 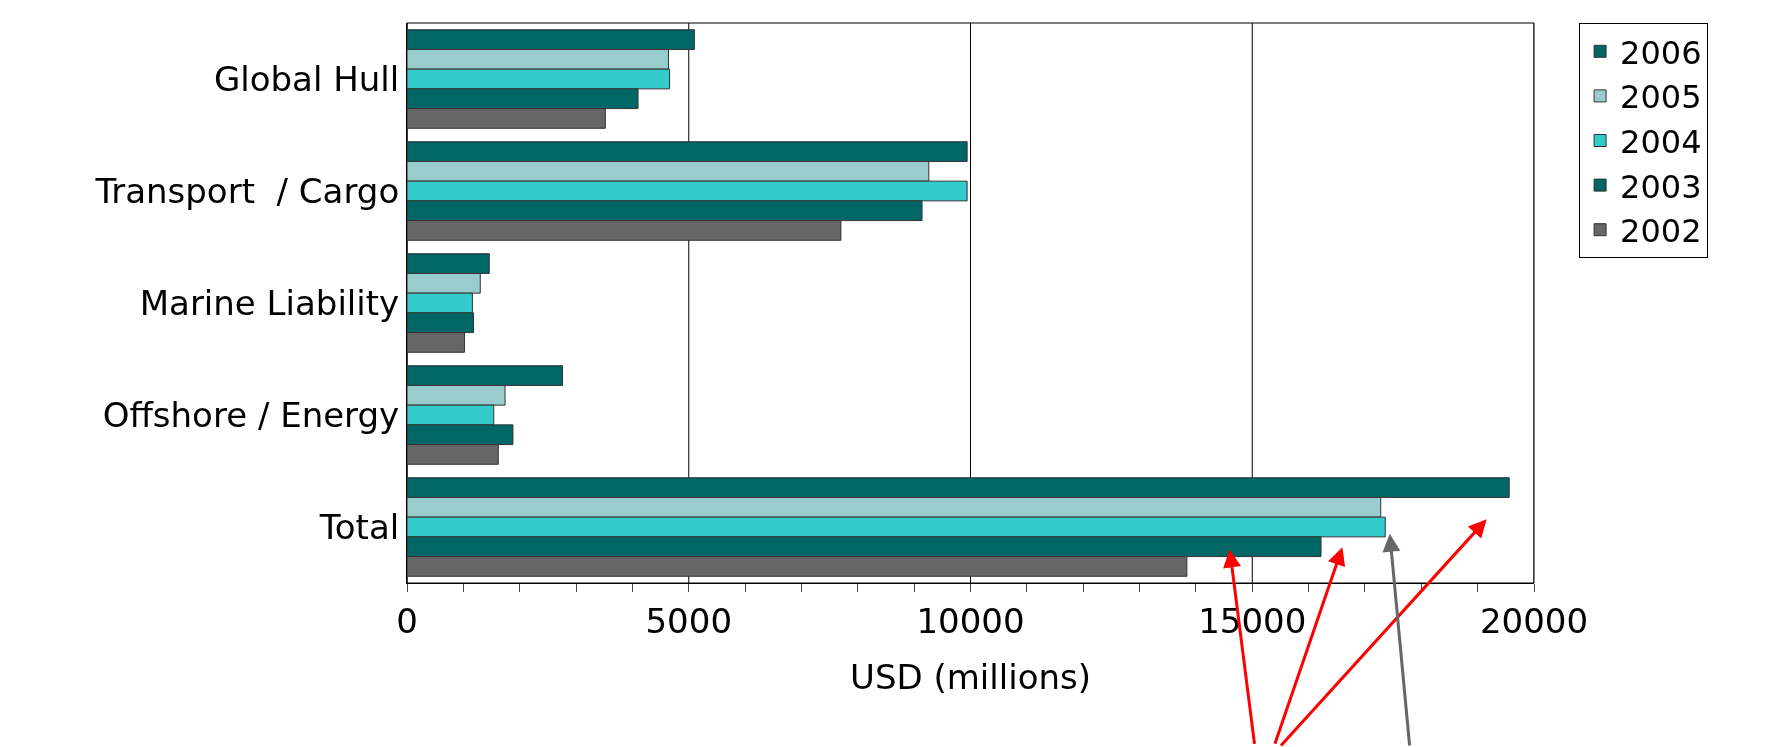 What do you see at coordinates (1661, 97) in the screenshot?
I see `legend-label: 2005` at bounding box center [1661, 97].